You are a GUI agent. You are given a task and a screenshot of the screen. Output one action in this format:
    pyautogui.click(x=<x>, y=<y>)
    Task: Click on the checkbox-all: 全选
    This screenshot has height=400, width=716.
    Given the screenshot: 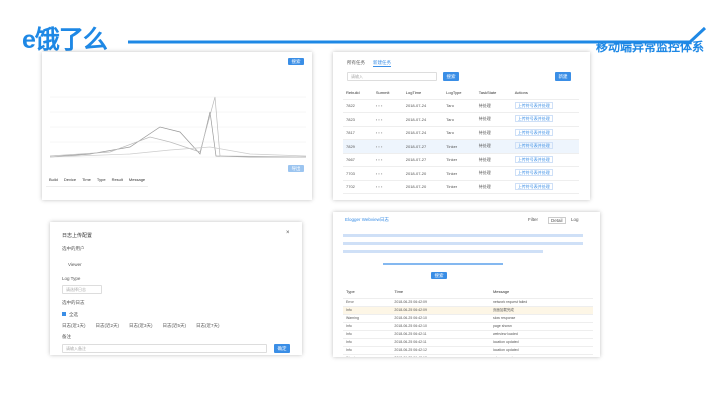 What is the action you would take?
    pyautogui.click(x=70, y=315)
    